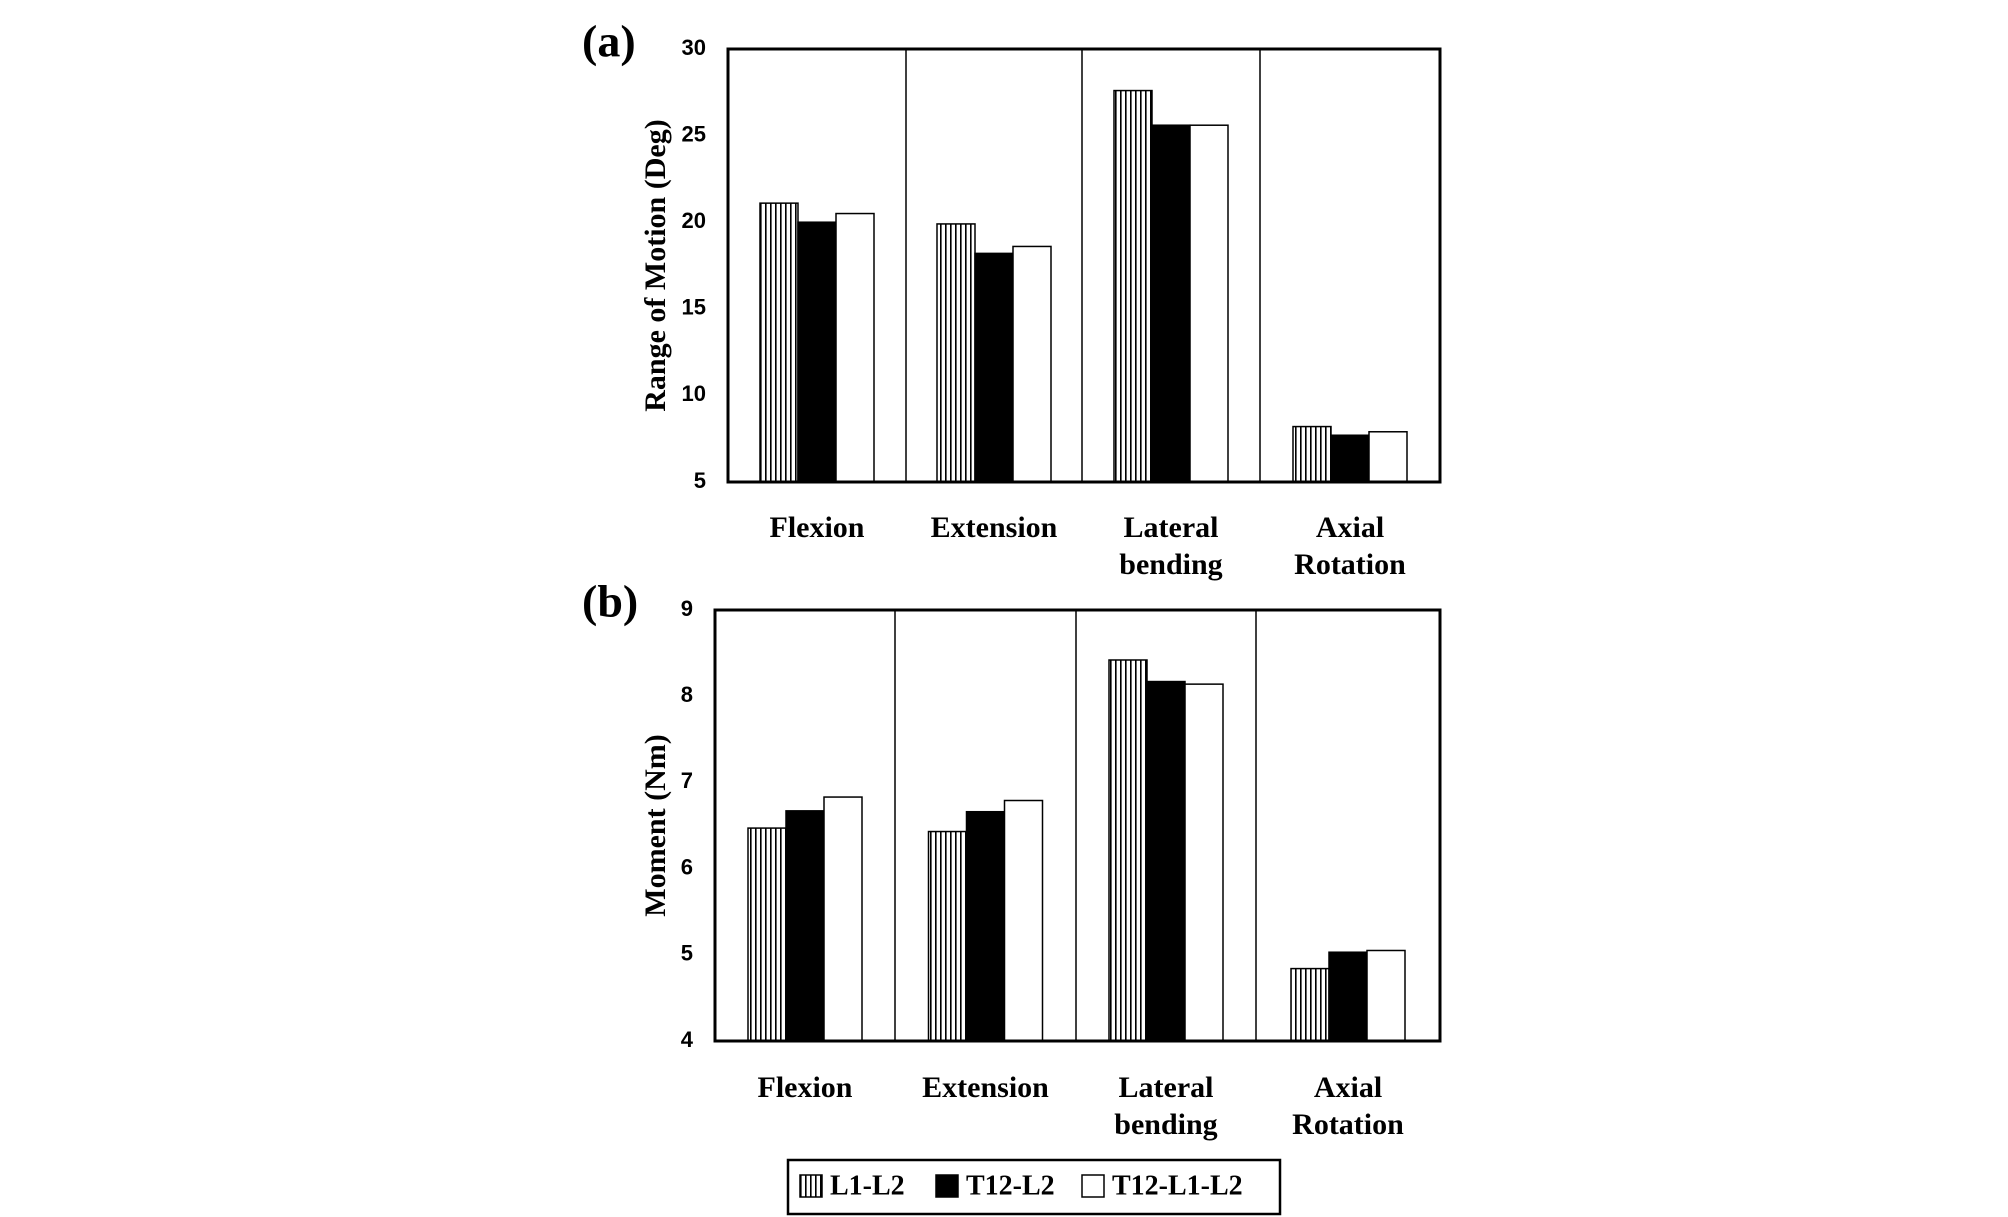 This screenshot has height=1217, width=2008. Describe the element at coordinates (694, 220) in the screenshot. I see `y-tick-label: 20` at that location.